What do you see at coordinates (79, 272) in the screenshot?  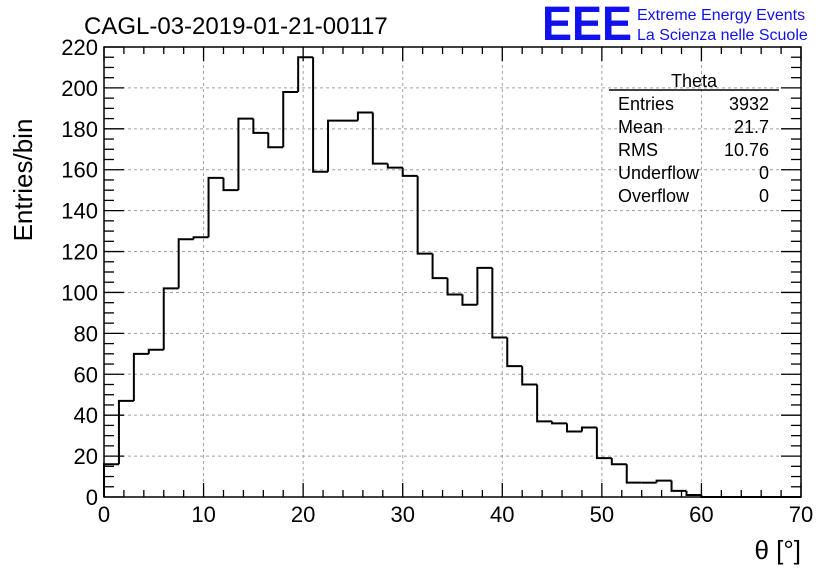 I see `y-tick-labels: 0 20 40 60 80 100 120 140 160 180 200 220` at bounding box center [79, 272].